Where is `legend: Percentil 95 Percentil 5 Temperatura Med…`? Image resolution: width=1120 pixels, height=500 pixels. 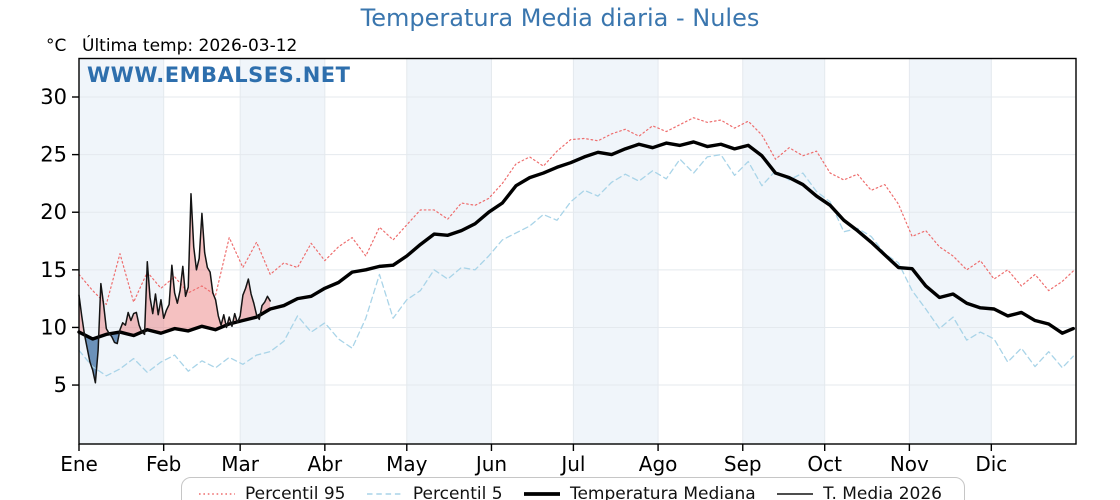 legend: Percentil 95 Percentil 5 Temperatura Med… is located at coordinates (573, 488).